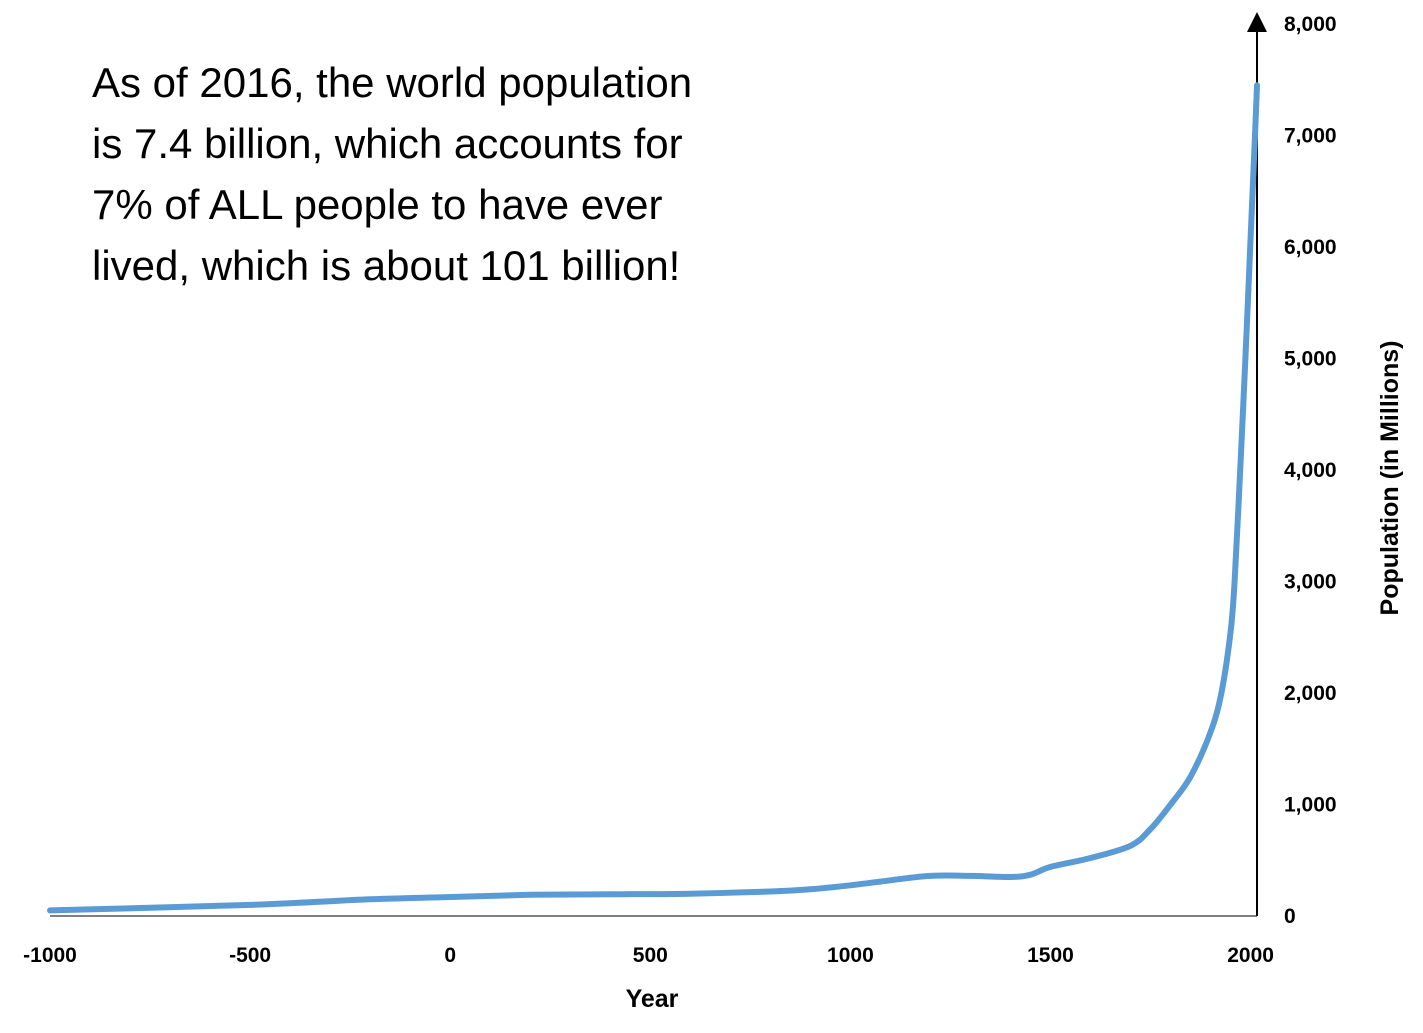 This screenshot has height=1033, width=1423. I want to click on y-tick-label: 3,000, so click(1310, 582).